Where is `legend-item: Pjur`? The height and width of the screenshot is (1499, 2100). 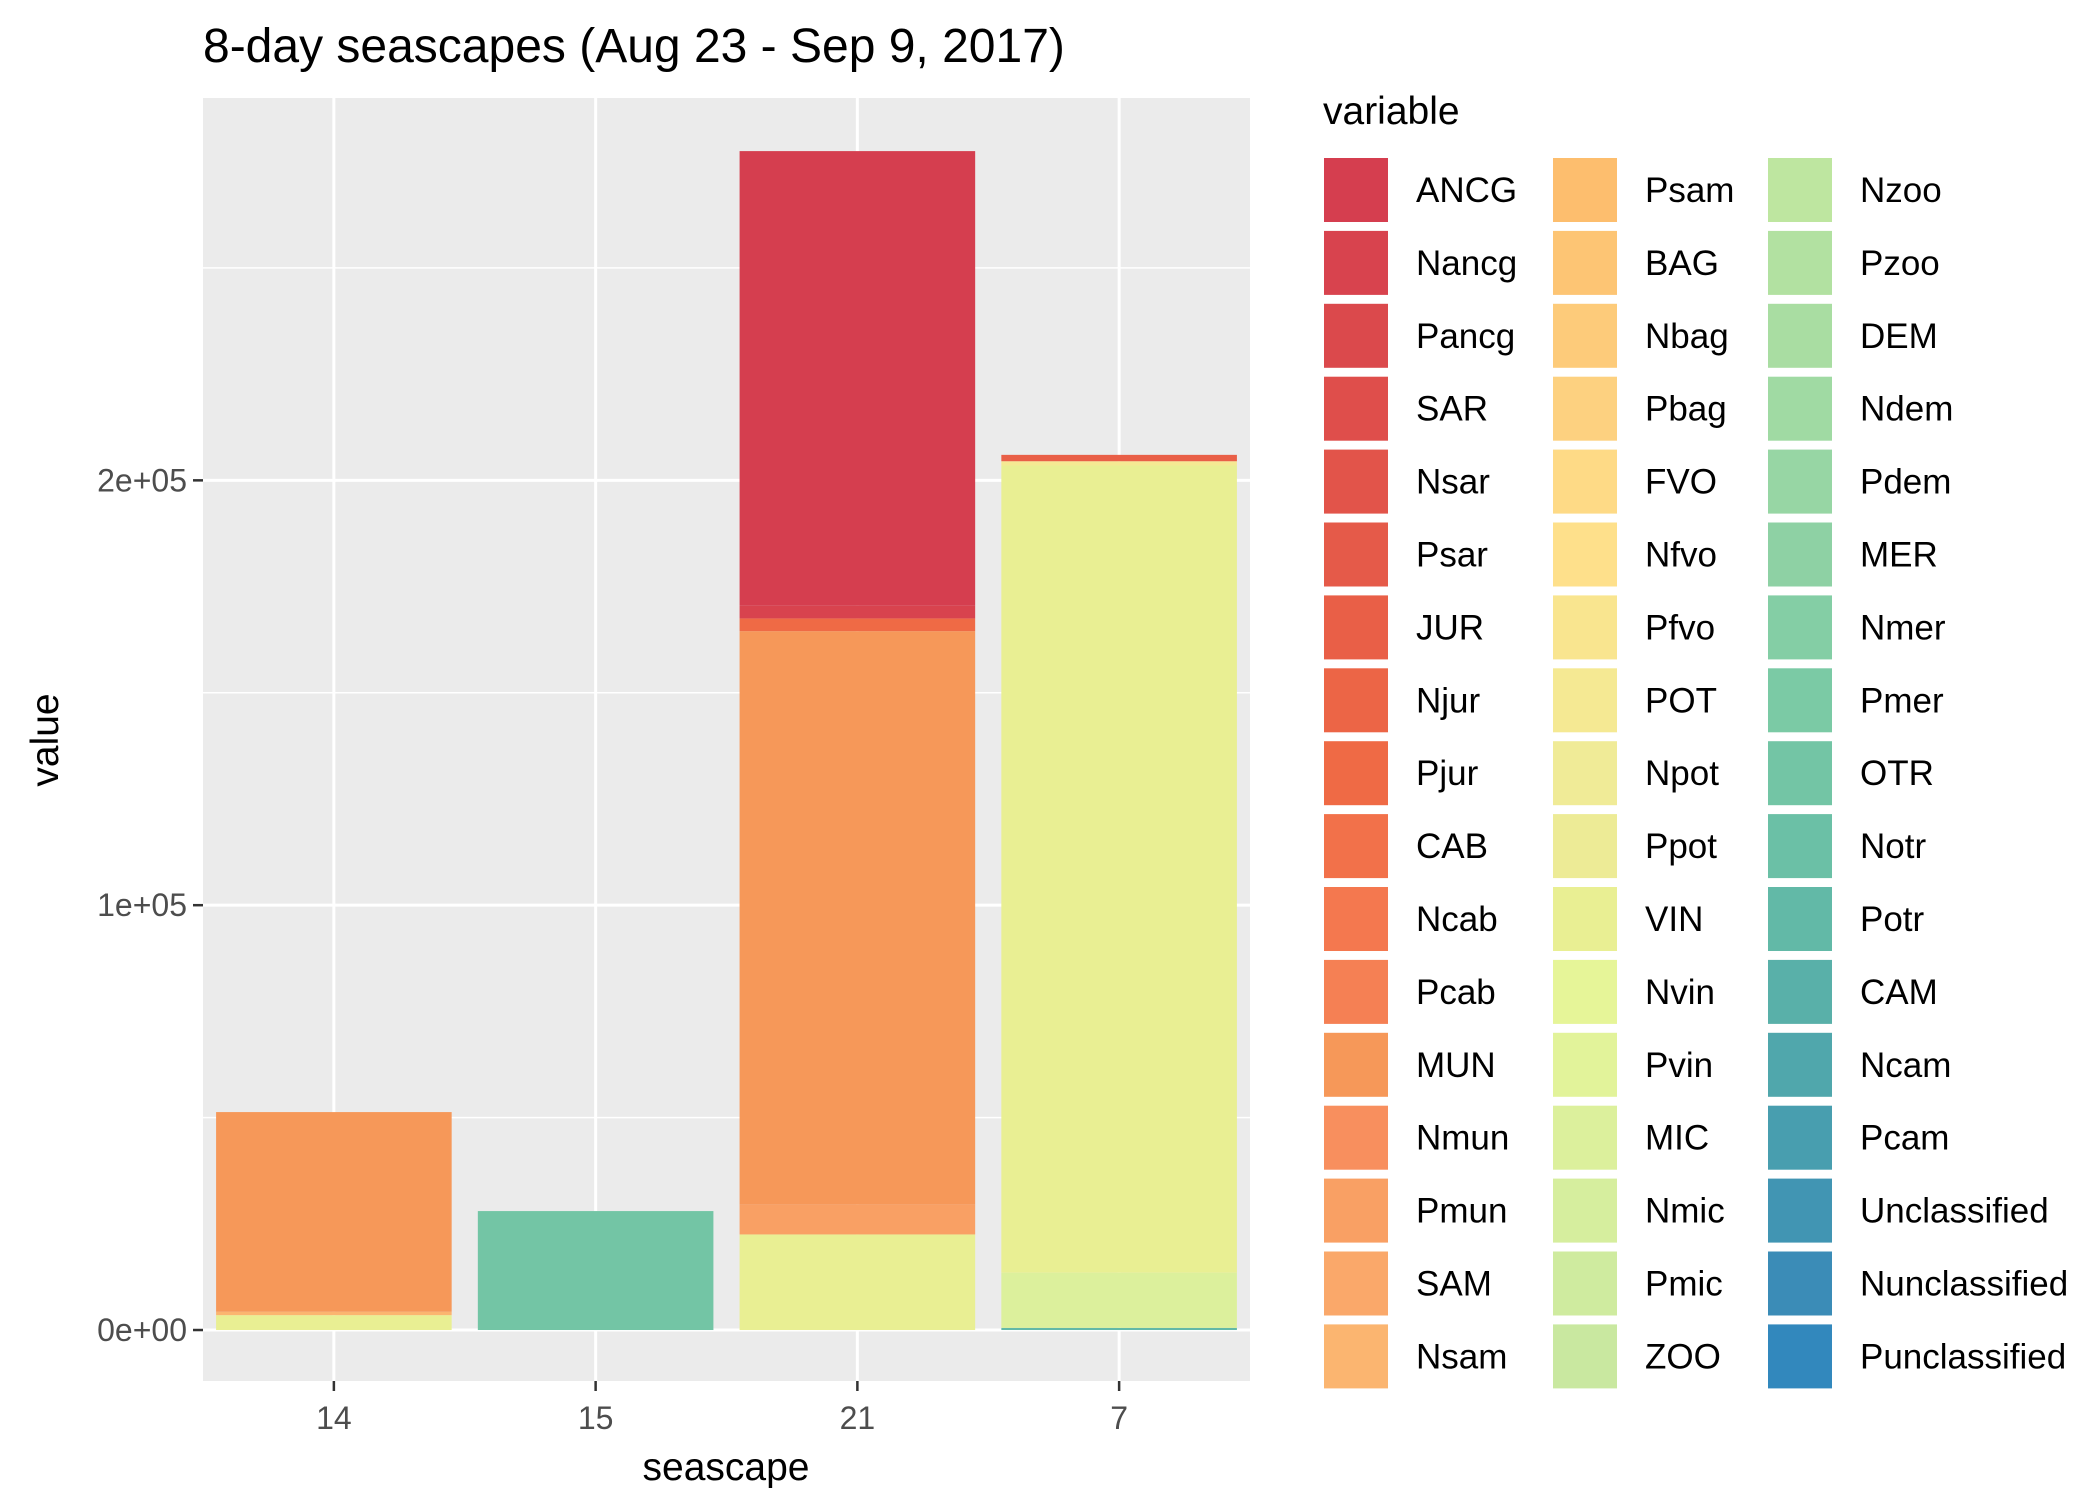
legend-item: Pjur is located at coordinates (1400, 773).